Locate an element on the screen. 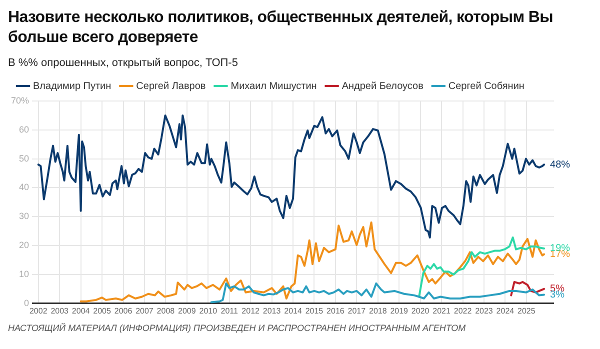 The height and width of the screenshot is (349, 600). x-tick-label: 2003 is located at coordinates (60, 311).